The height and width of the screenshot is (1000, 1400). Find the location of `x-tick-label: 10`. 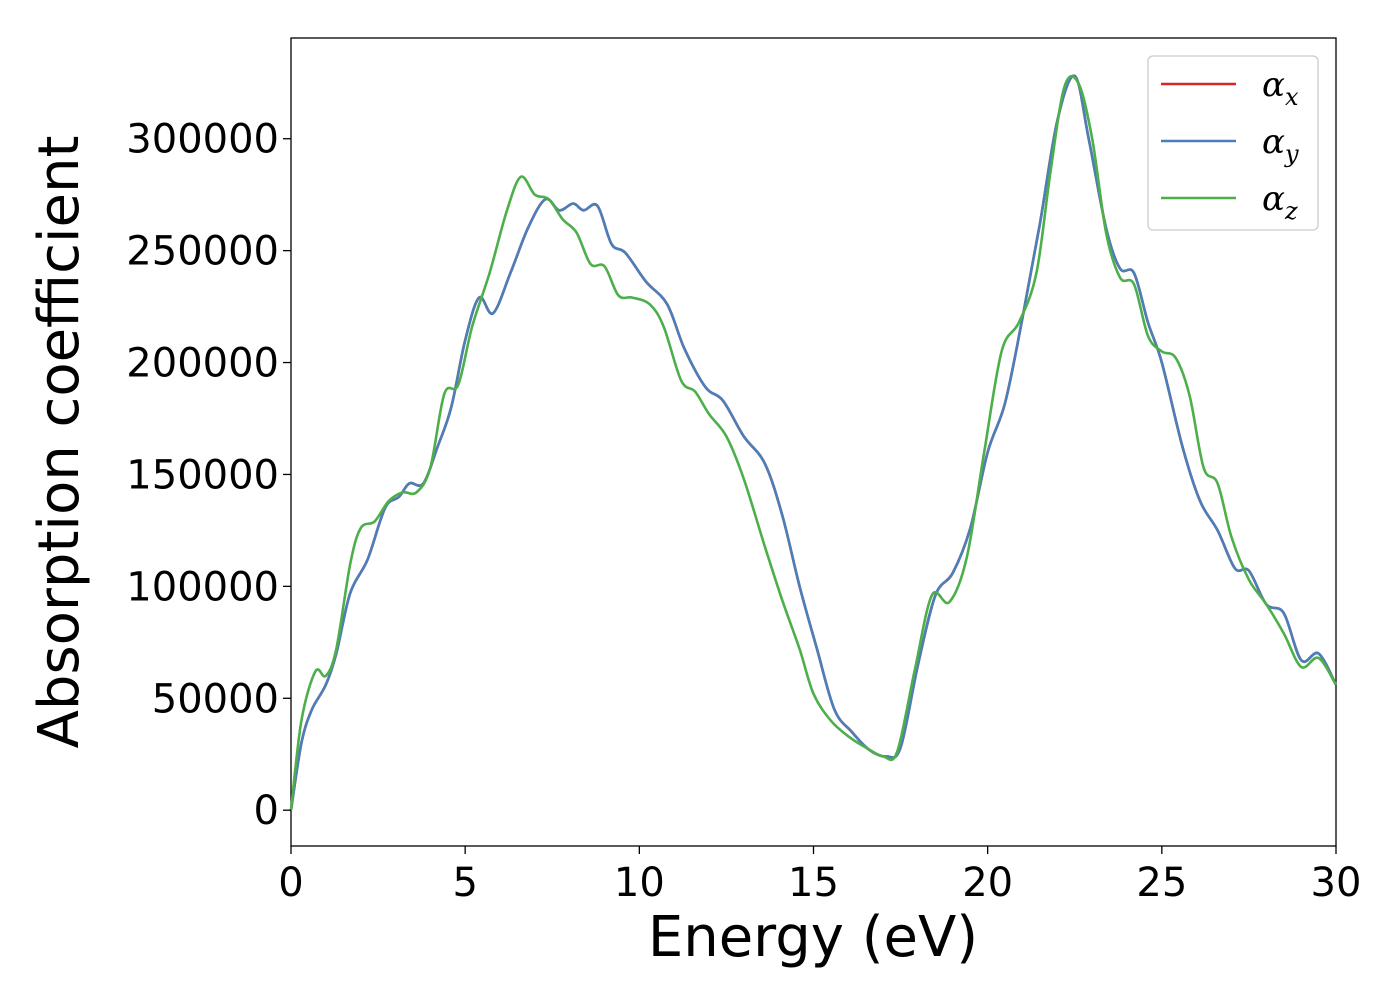

x-tick-label: 10 is located at coordinates (639, 883).